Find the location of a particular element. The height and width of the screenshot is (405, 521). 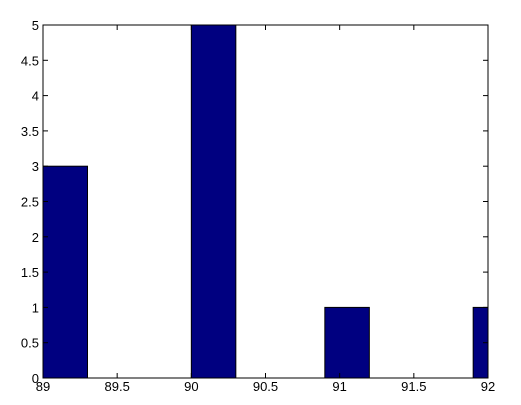

y-tick-label: 0.5 is located at coordinates (30, 343).